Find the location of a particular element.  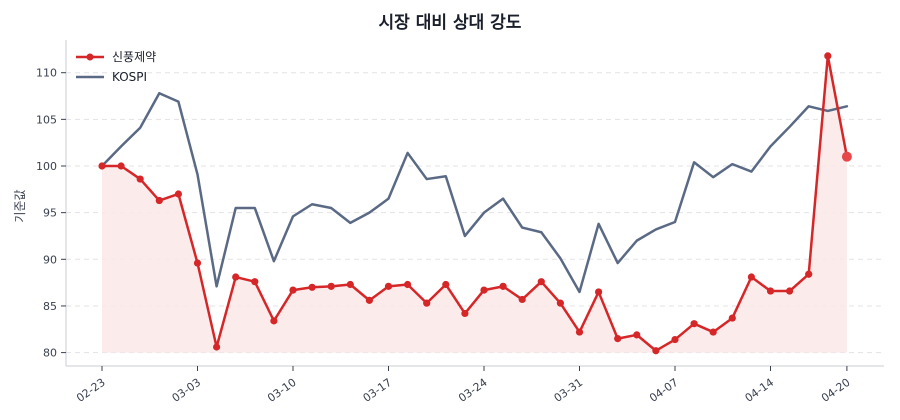

y-tick-label: 90 is located at coordinates (50, 259).